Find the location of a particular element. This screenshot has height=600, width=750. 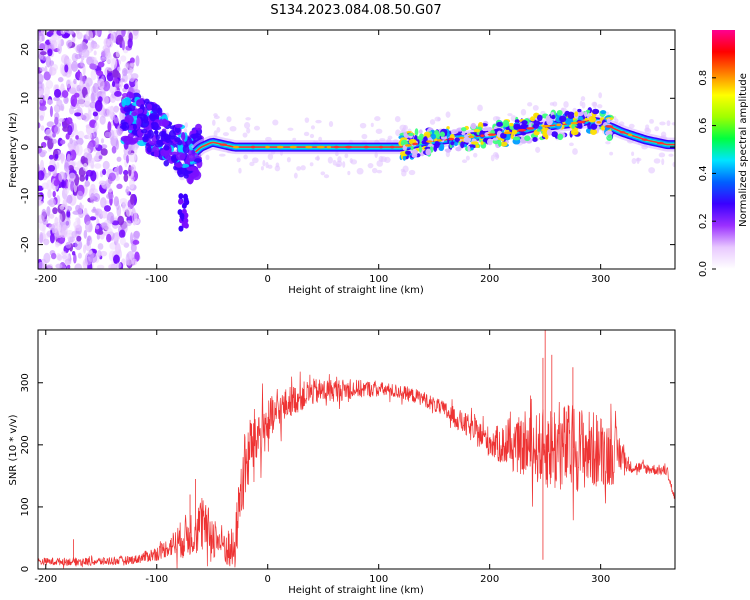

spectrogram-x-axis-label: Height of straight line (km) is located at coordinates (356, 290).